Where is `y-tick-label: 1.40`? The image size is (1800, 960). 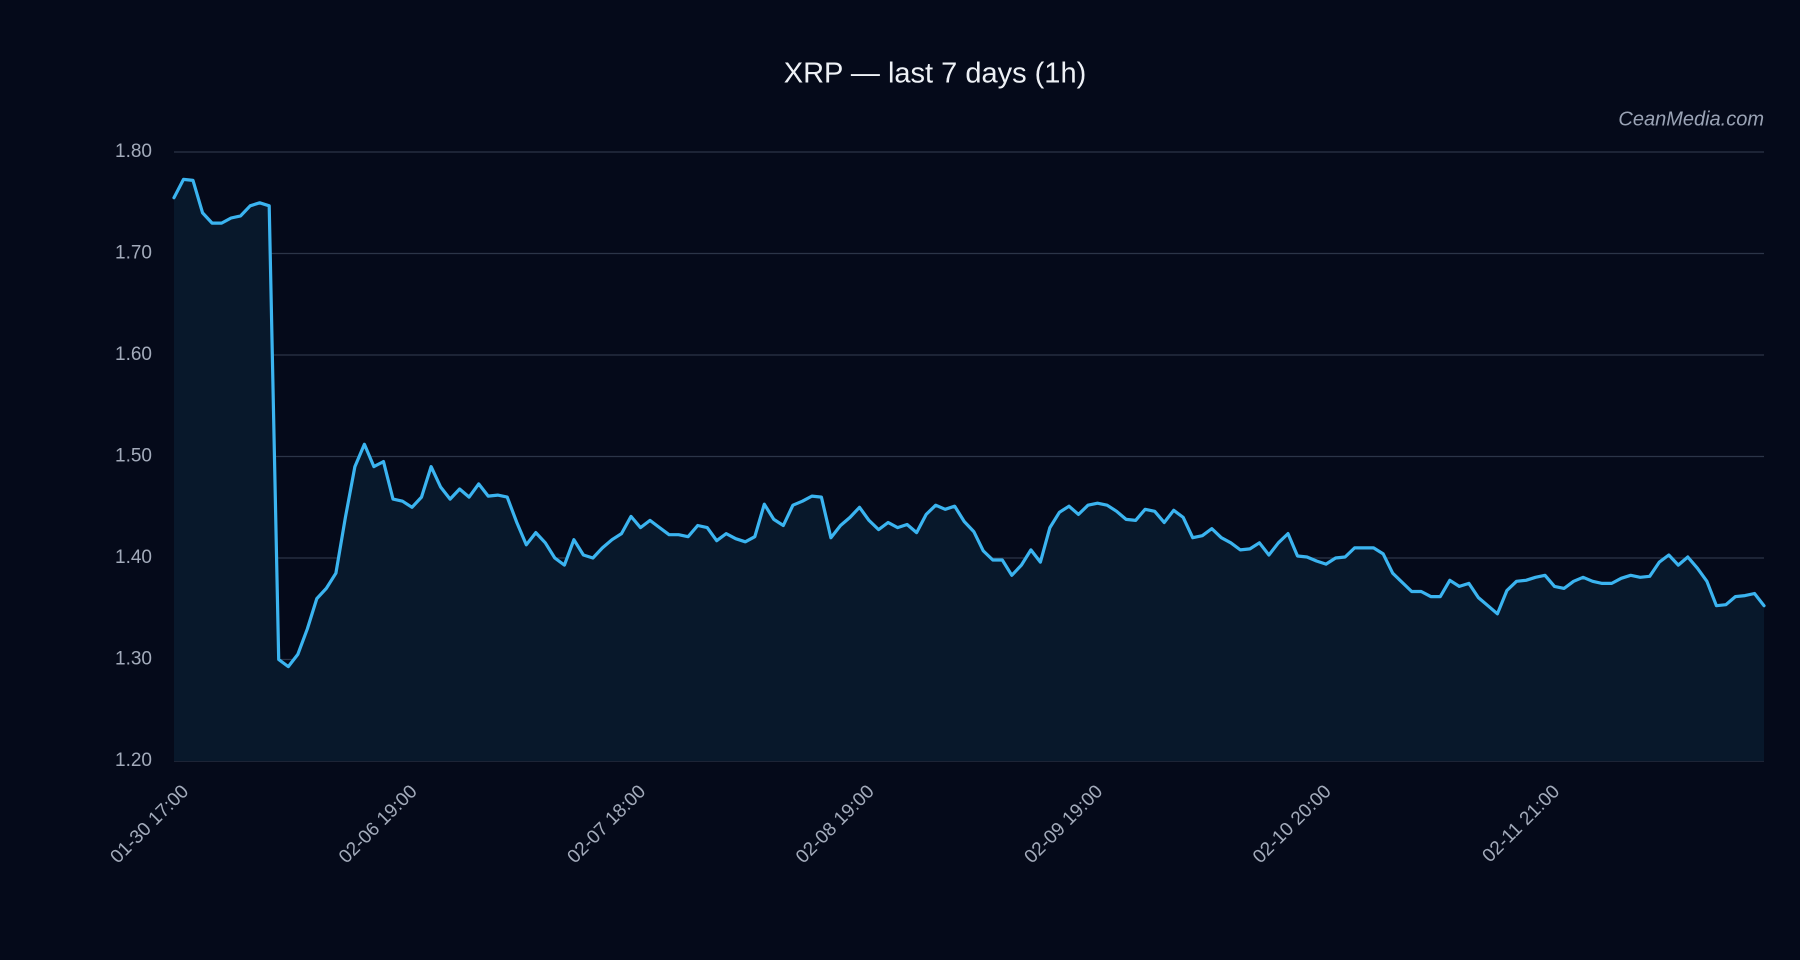 y-tick-label: 1.40 is located at coordinates (133, 557).